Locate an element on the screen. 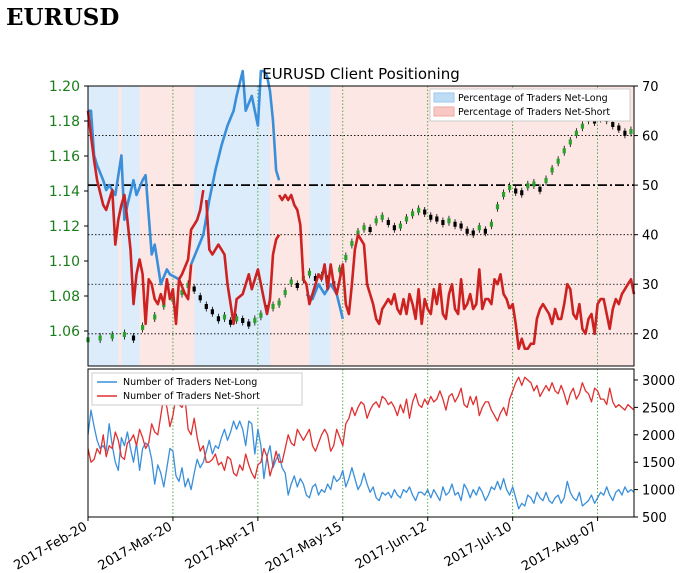 This screenshot has width=680, height=573. percent-tick-label-3: 40 is located at coordinates (650, 236).